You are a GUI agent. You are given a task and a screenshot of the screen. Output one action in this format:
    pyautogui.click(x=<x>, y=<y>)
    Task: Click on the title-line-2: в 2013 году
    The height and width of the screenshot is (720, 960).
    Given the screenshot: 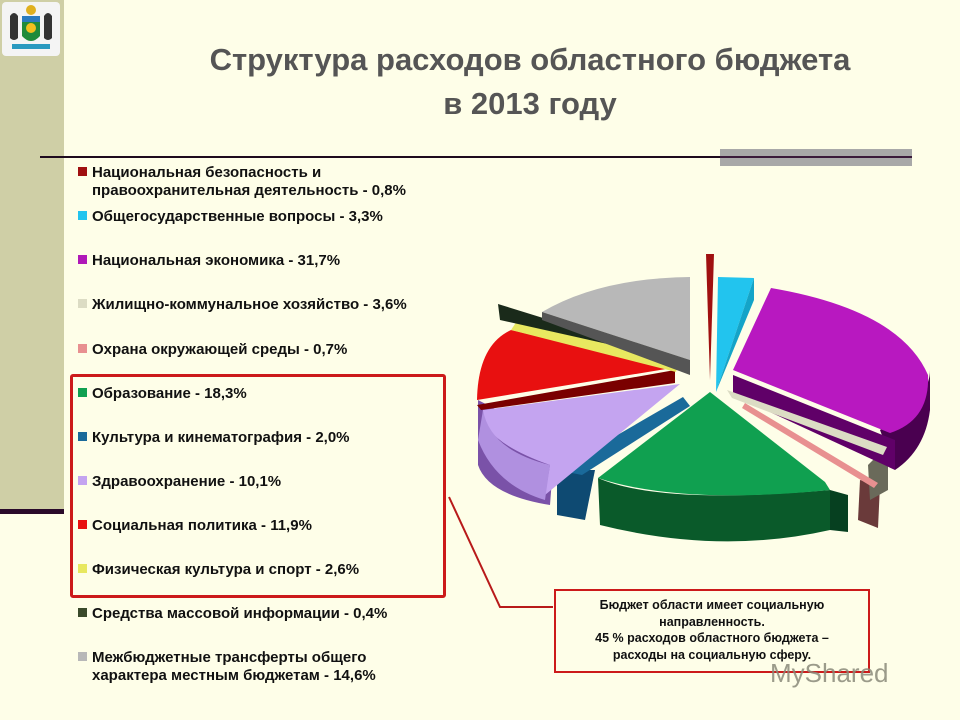 What is the action you would take?
    pyautogui.click(x=530, y=103)
    